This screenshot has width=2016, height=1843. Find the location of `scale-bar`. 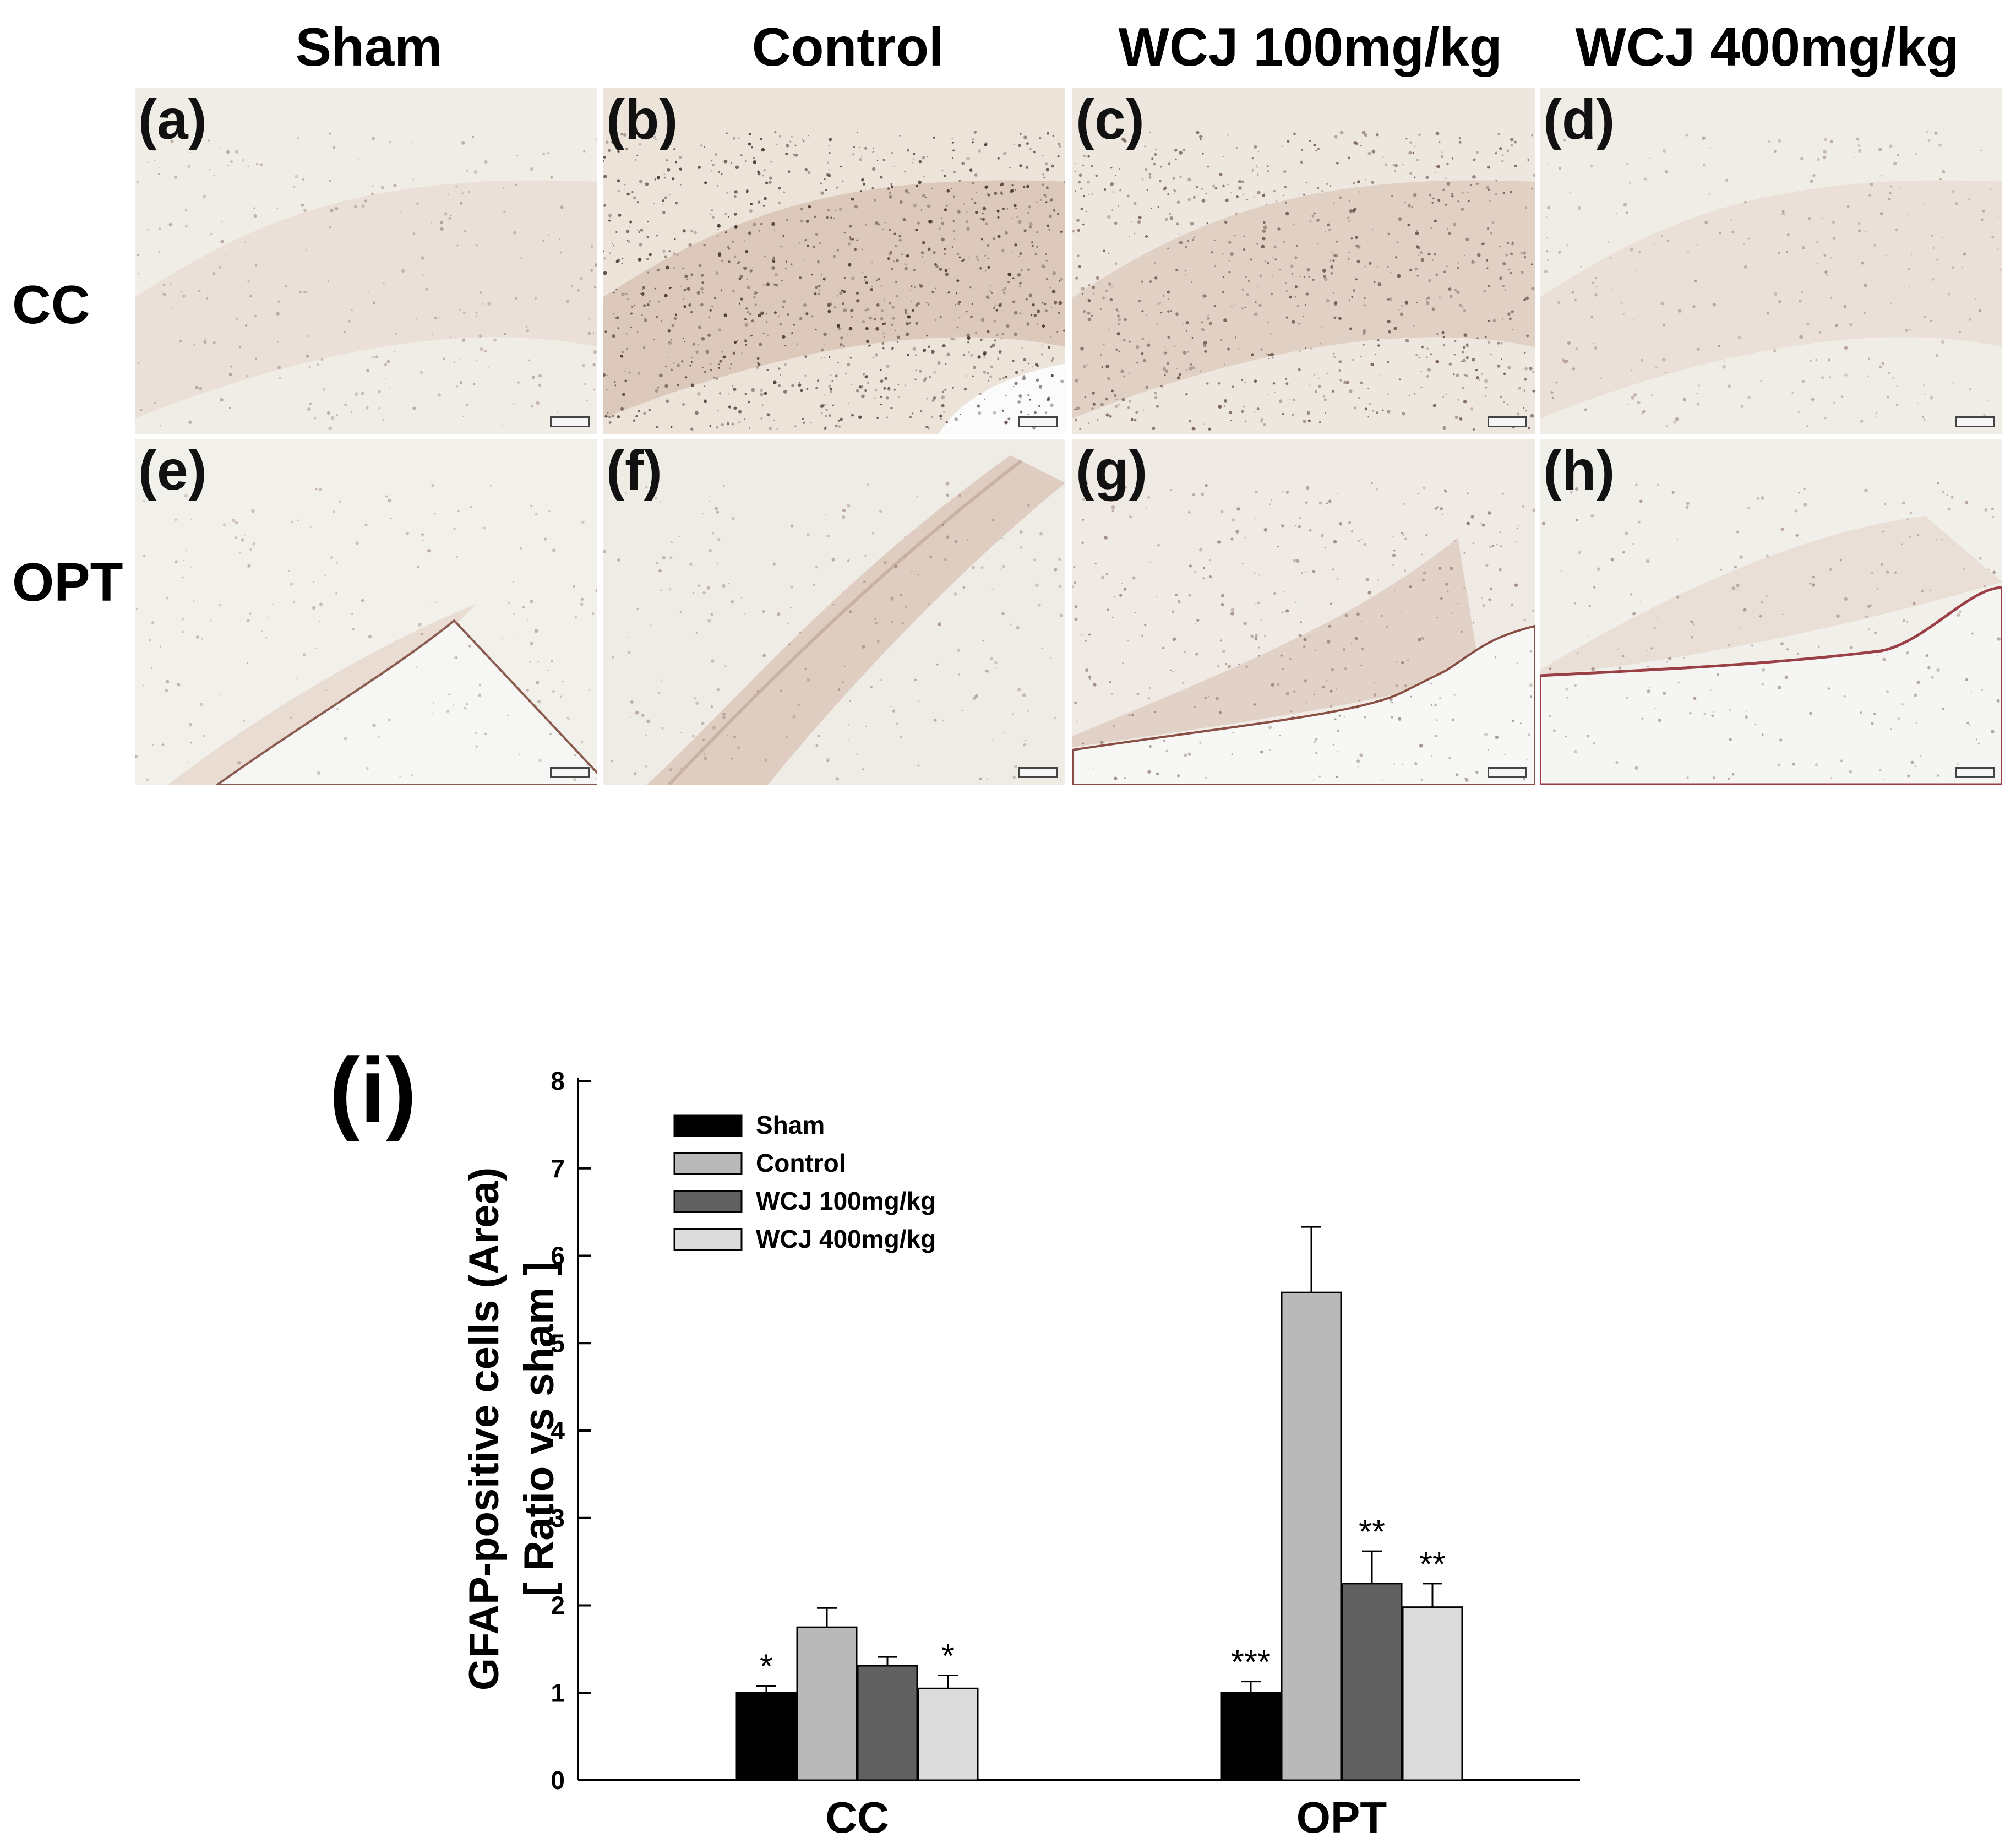

scale-bar is located at coordinates (1507, 421).